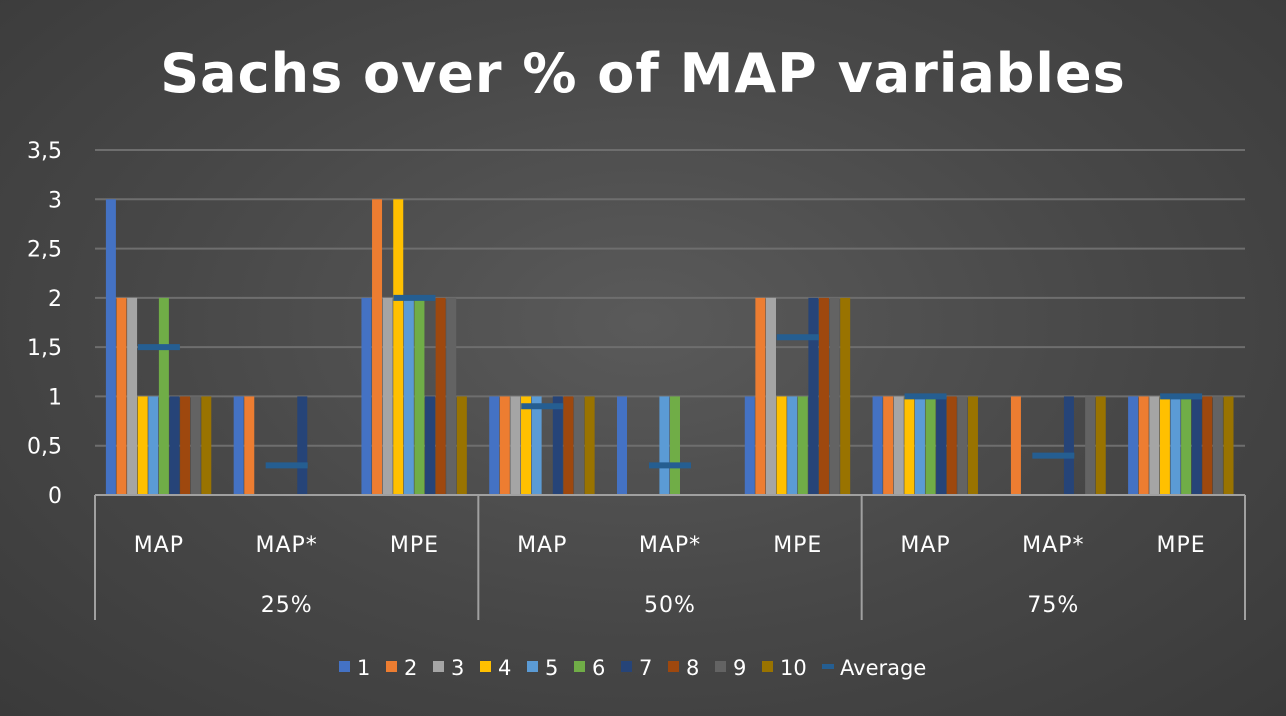 The width and height of the screenshot is (1286, 716). I want to click on chart-title: Sachs over % of MAP variables, so click(642, 73).